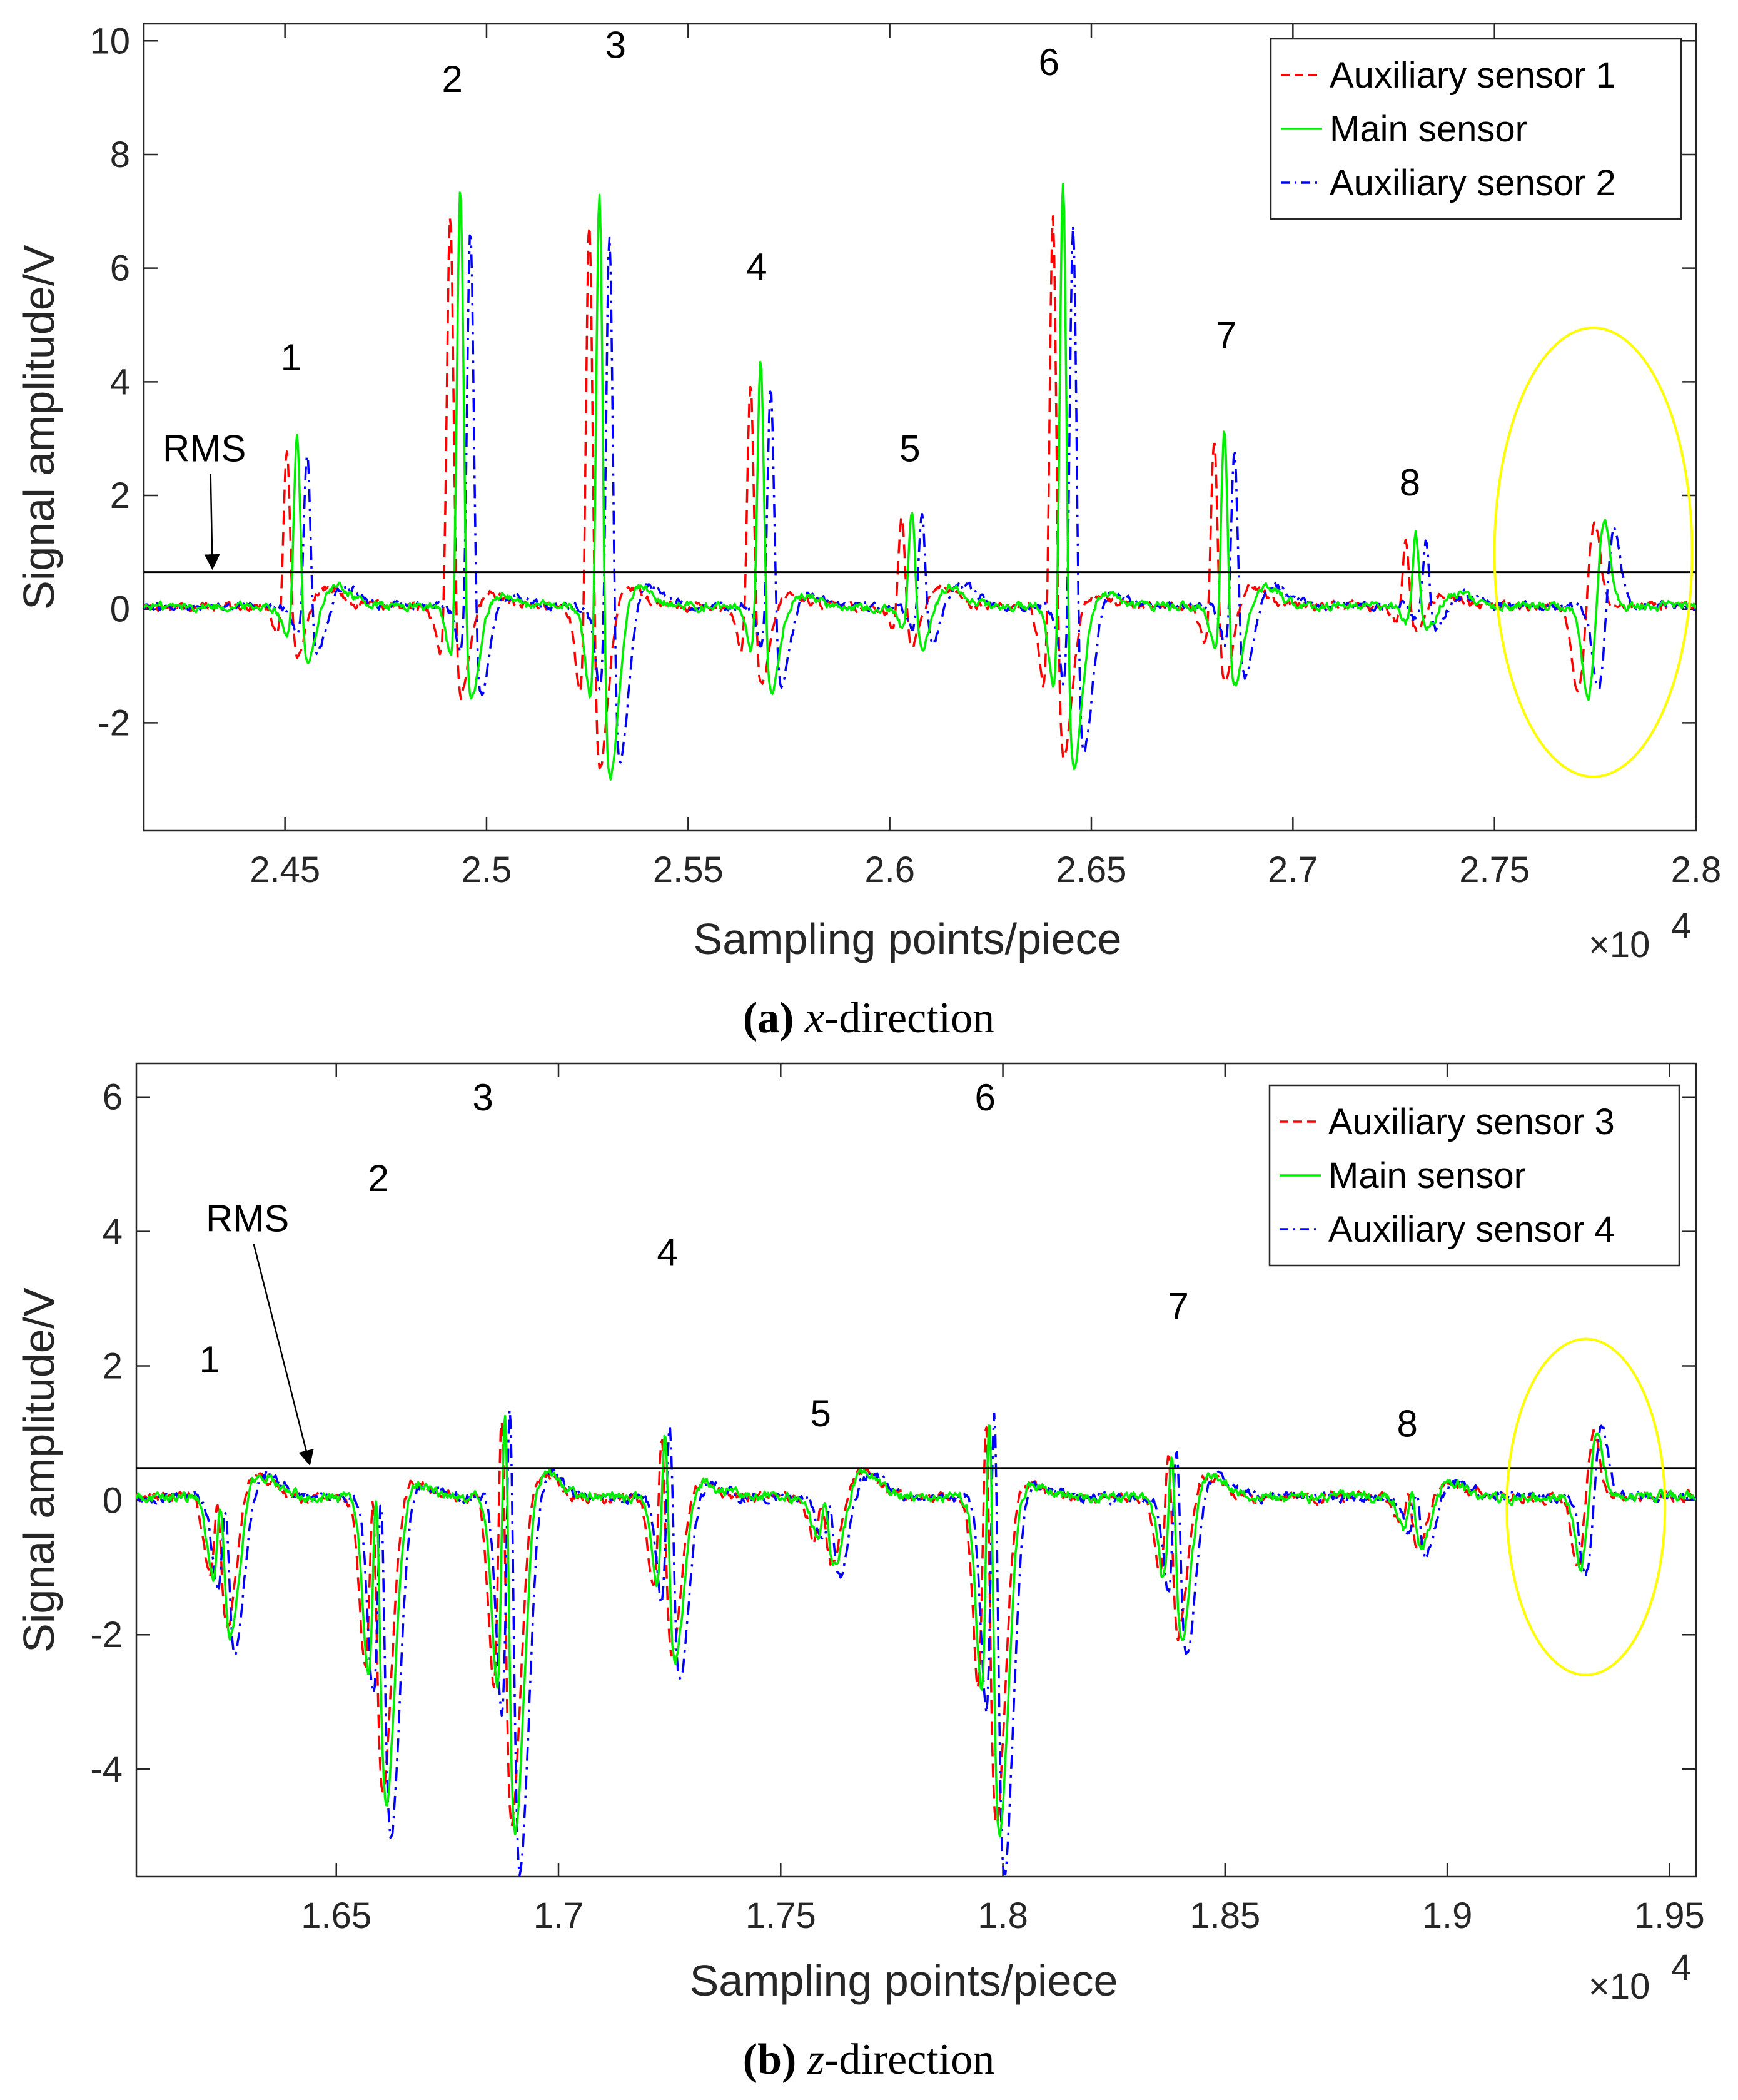 The height and width of the screenshot is (2100, 1738). What do you see at coordinates (688, 870) in the screenshot?
I see `x-tick-label: 2.55` at bounding box center [688, 870].